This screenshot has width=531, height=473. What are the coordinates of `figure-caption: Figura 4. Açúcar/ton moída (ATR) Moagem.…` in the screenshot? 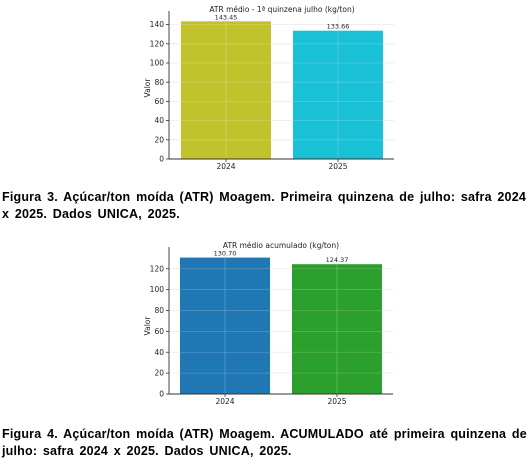 It's located at (264, 442).